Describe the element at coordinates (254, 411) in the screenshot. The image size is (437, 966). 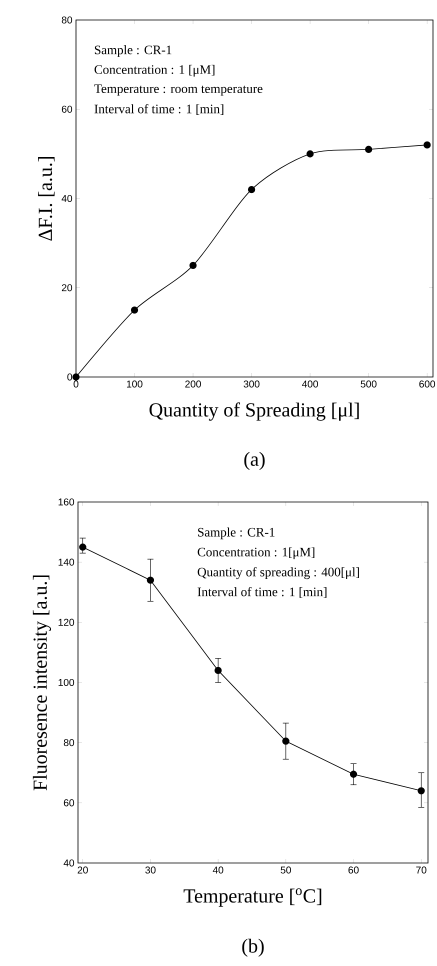
I see `x-axis-title: Quantity of Spreading [μl]` at that location.